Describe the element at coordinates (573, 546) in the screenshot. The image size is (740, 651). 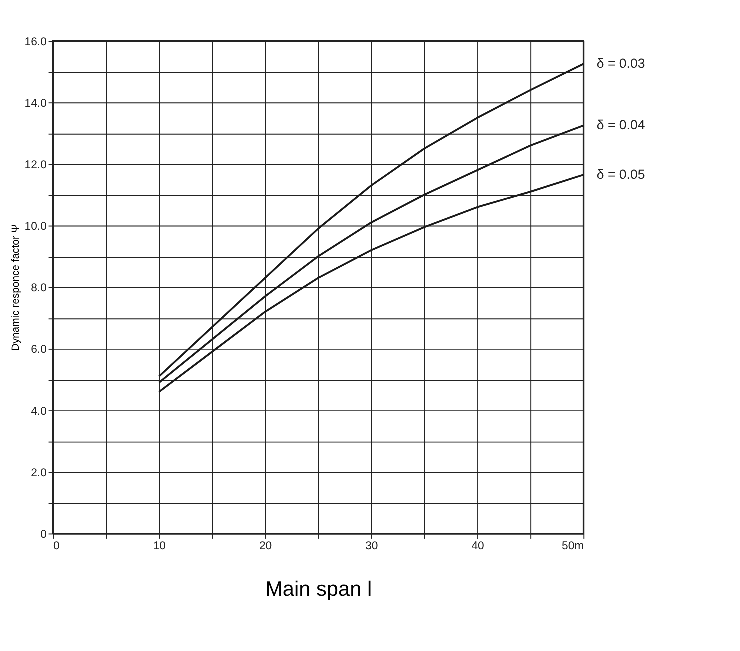
I see `x-tick-label: 50m` at that location.